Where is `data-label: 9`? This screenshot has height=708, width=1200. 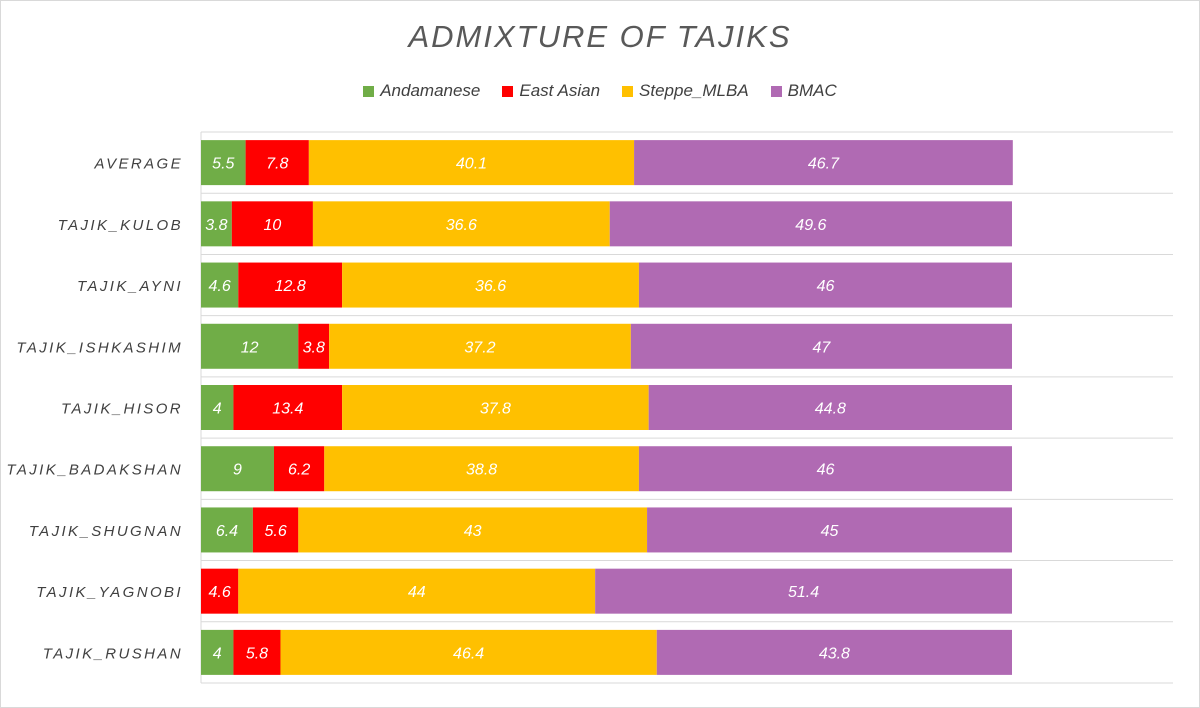 data-label: 9 is located at coordinates (237, 470).